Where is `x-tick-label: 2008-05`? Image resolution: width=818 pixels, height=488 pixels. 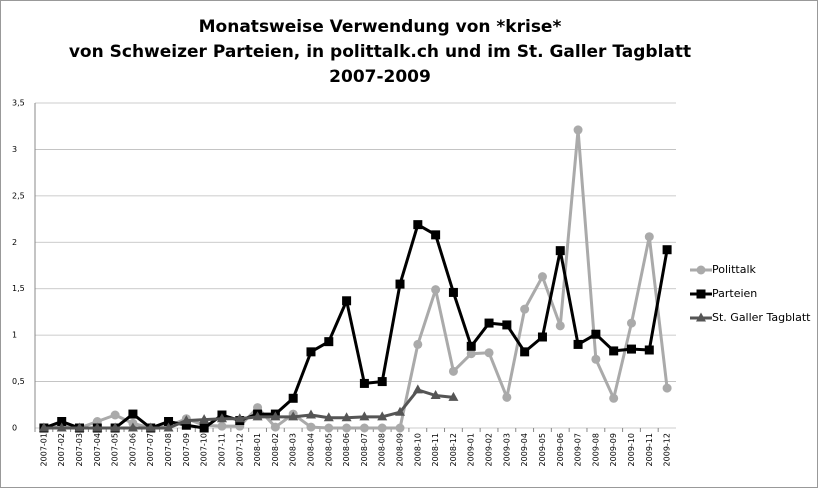
x-tick-label: 2008-05 is located at coordinates (328, 449).